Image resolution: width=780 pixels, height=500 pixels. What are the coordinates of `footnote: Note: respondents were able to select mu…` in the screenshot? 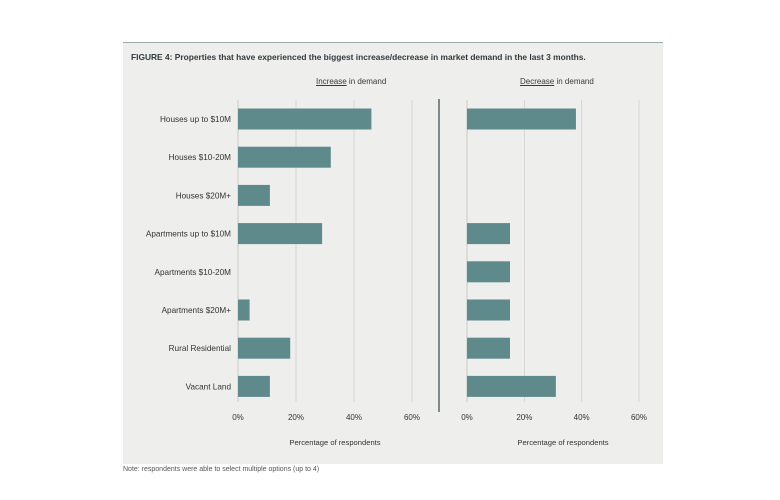 It's located at (221, 469).